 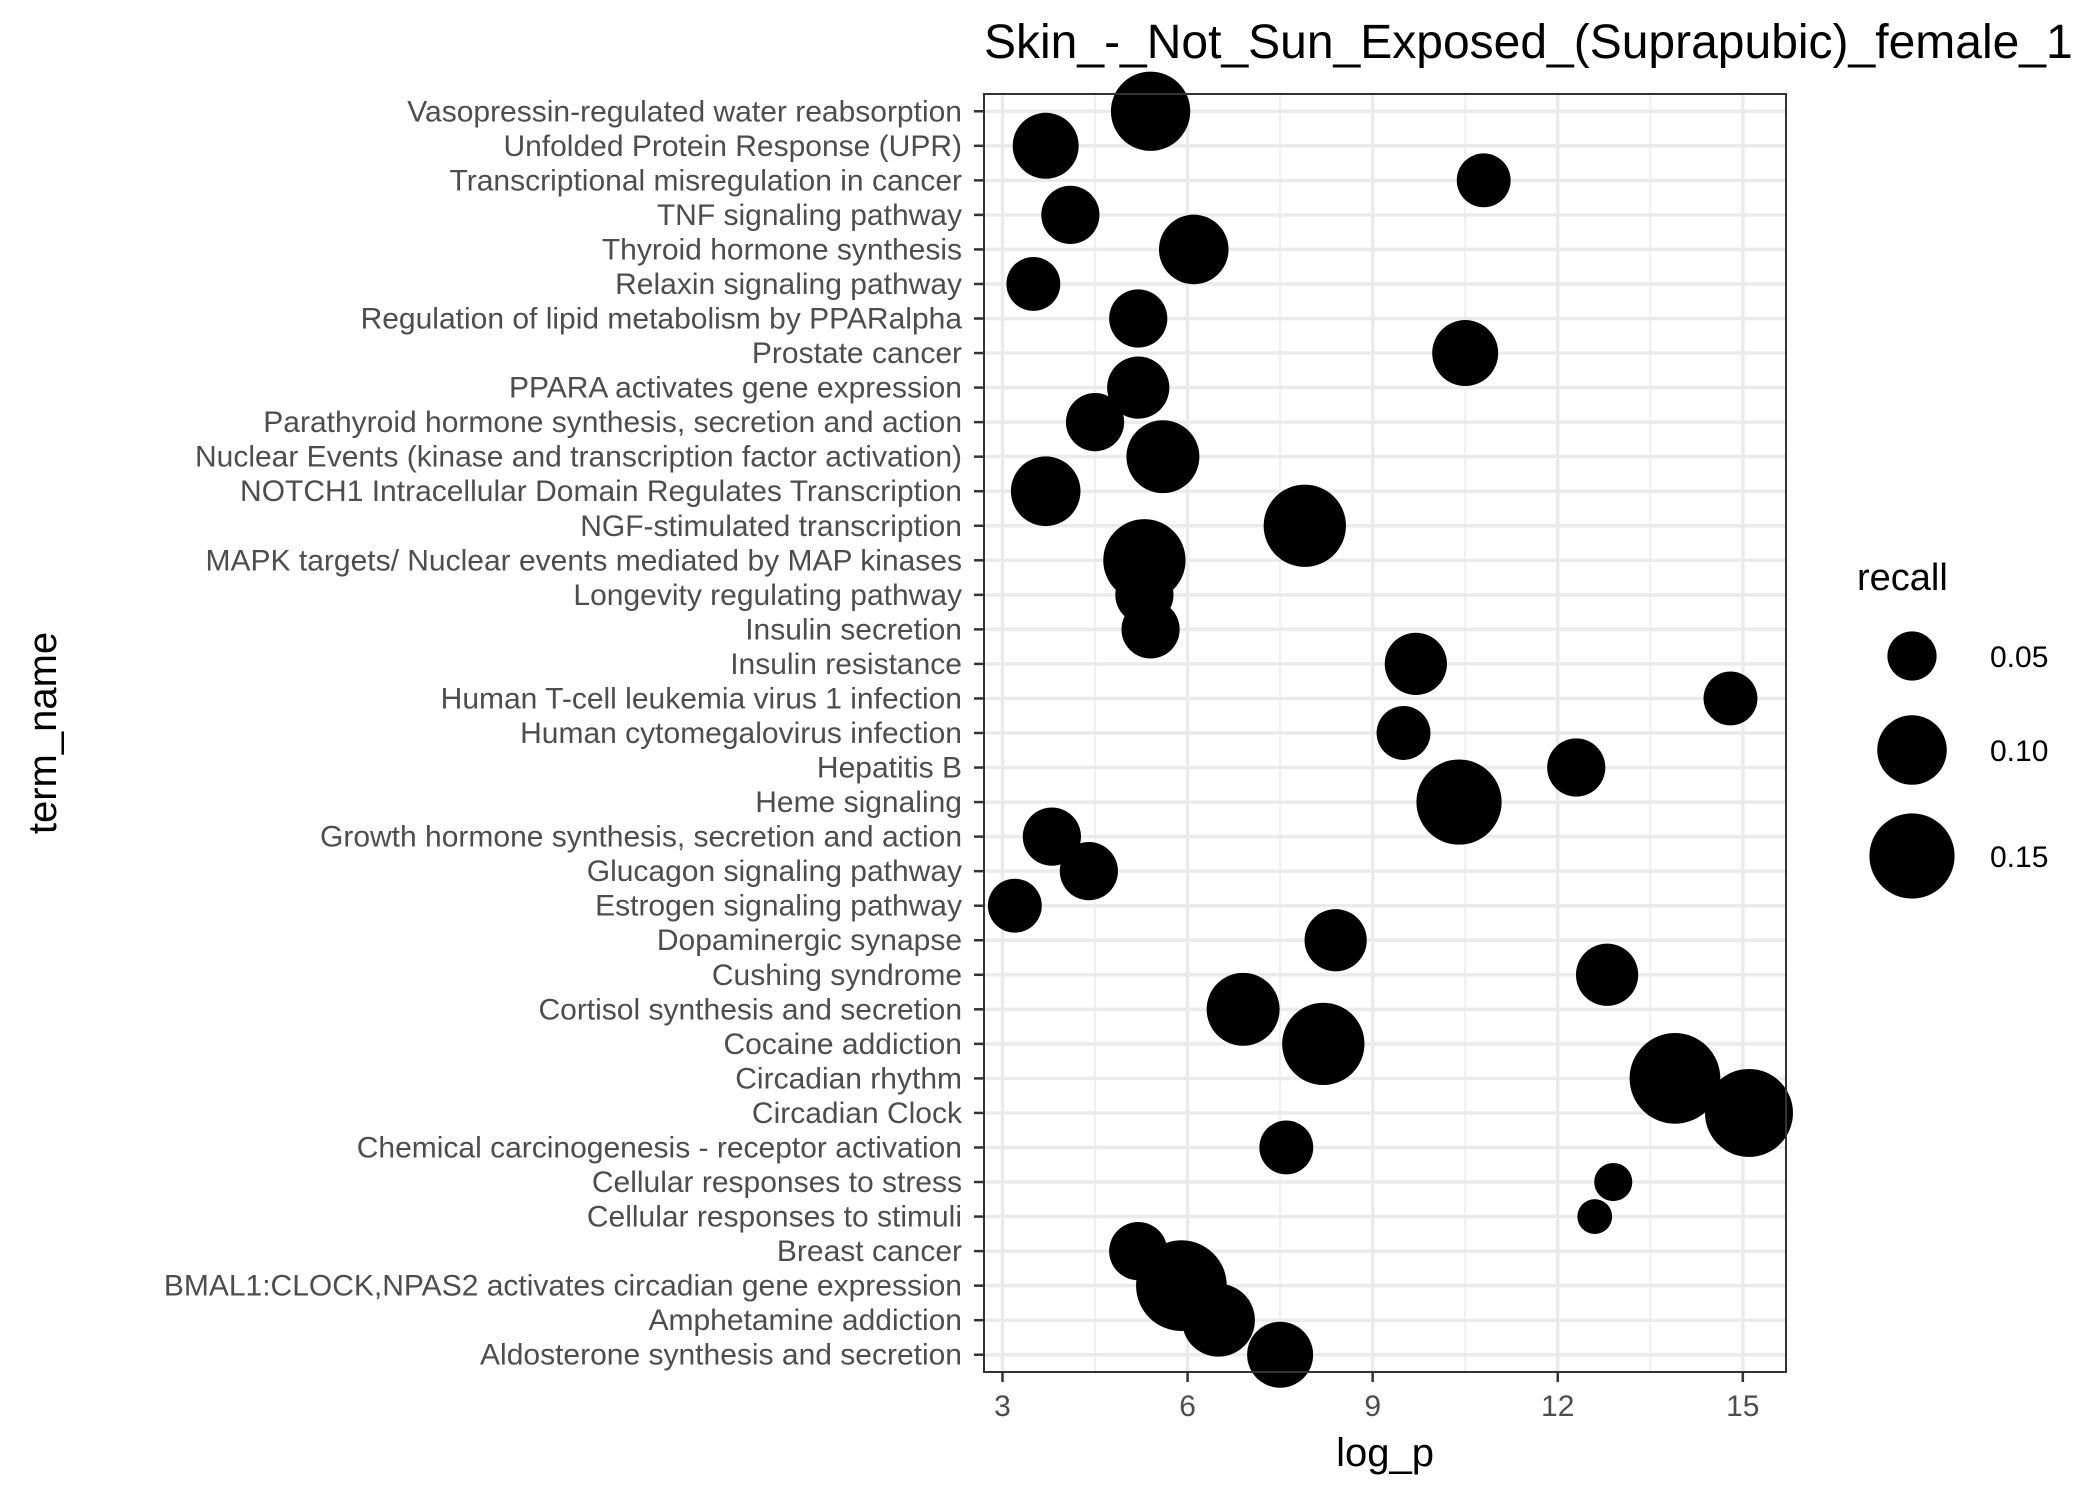 What do you see at coordinates (788, 284) in the screenshot?
I see `y-tick-label: Relaxin signaling pathway` at bounding box center [788, 284].